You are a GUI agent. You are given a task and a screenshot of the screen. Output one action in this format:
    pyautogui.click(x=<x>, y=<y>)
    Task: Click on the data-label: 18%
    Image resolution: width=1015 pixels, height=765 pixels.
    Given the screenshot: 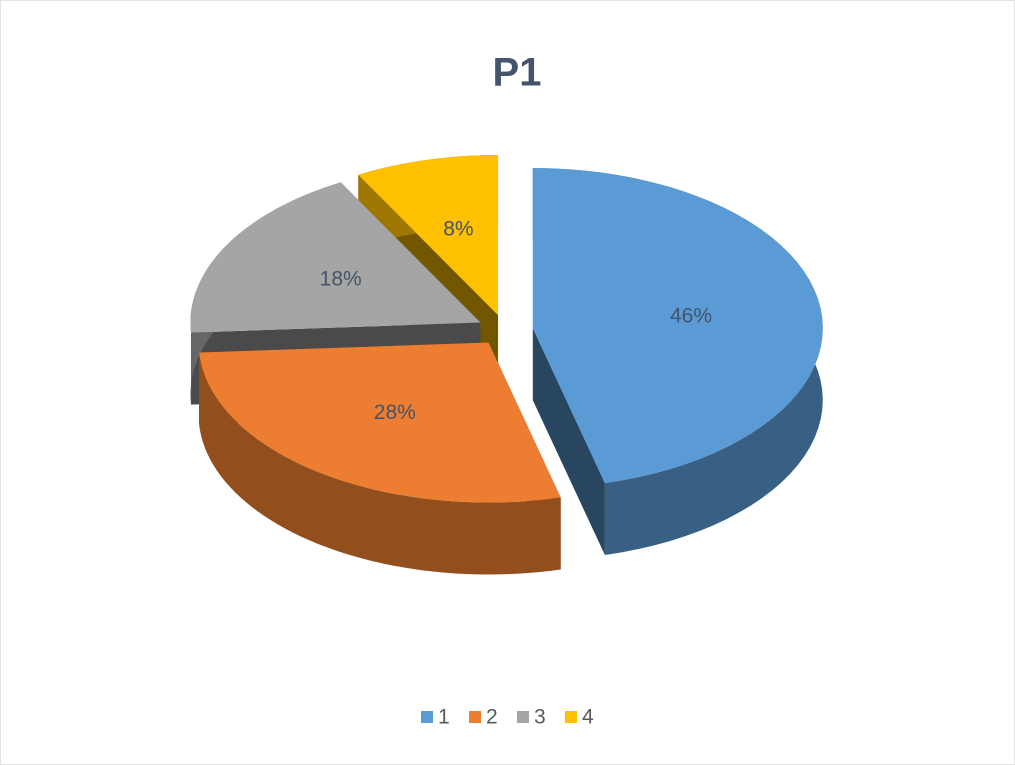 What is the action you would take?
    pyautogui.click(x=341, y=279)
    